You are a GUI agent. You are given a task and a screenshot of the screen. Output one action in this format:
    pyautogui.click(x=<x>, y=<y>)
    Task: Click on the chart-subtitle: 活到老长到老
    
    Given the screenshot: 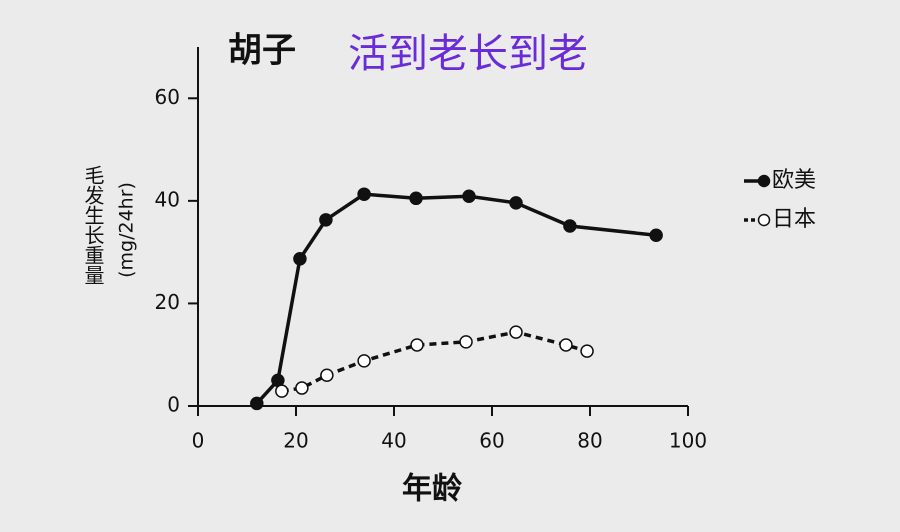 What is the action you would take?
    pyautogui.click(x=468, y=54)
    